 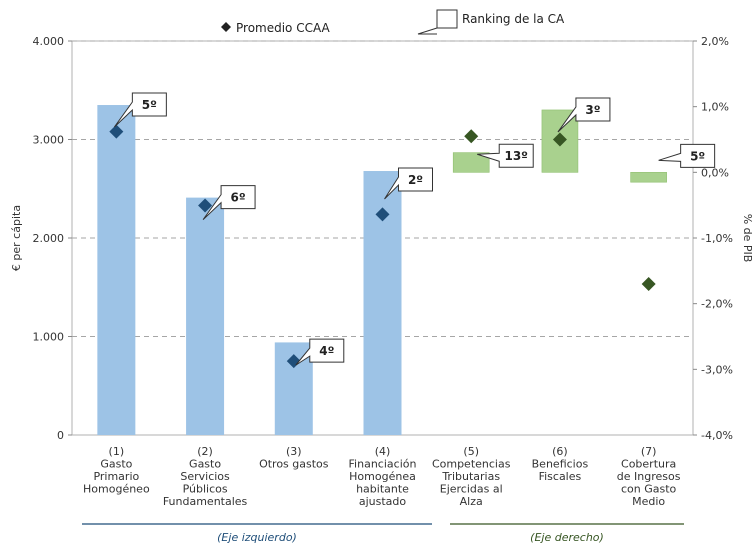 I want to click on right-axis-ticks: -4,0% -3,0% -2,0% -1,0% 0,0% 1,0% 2,0%, so click(x=713, y=238).